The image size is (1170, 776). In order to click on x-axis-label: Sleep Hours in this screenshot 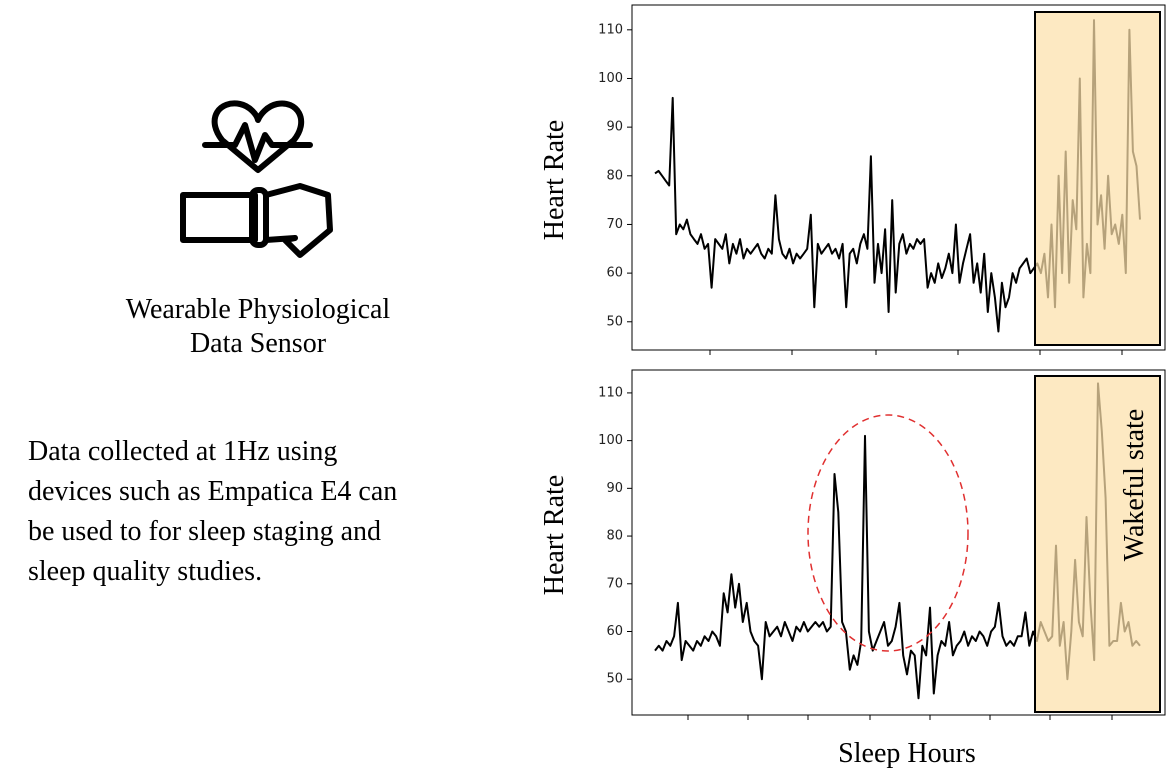, I will do `click(907, 753)`.